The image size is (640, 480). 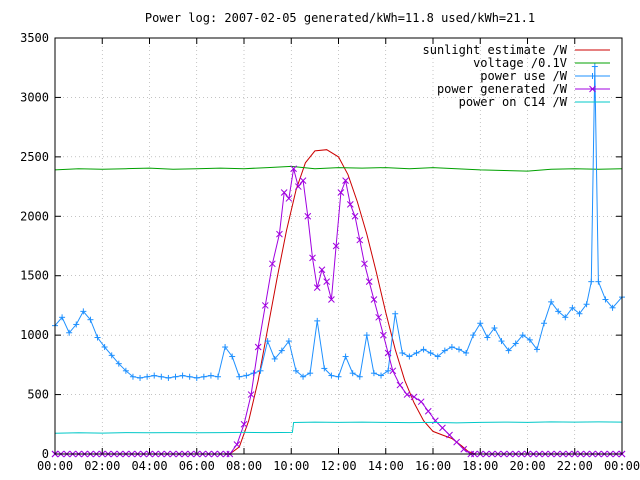 I want to click on series-line, so click(x=338, y=427).